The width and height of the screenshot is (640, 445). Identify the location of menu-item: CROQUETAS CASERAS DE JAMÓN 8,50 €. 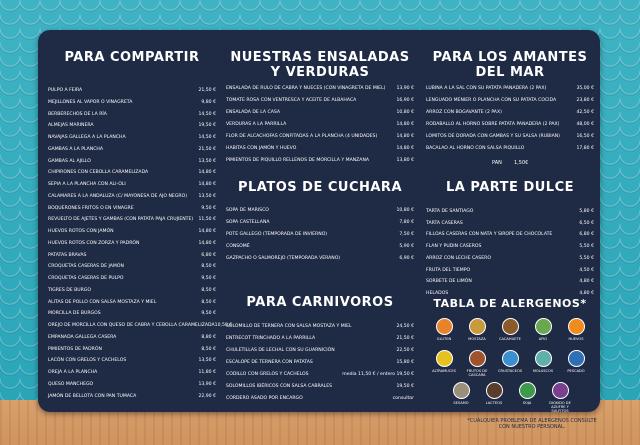
(132, 267).